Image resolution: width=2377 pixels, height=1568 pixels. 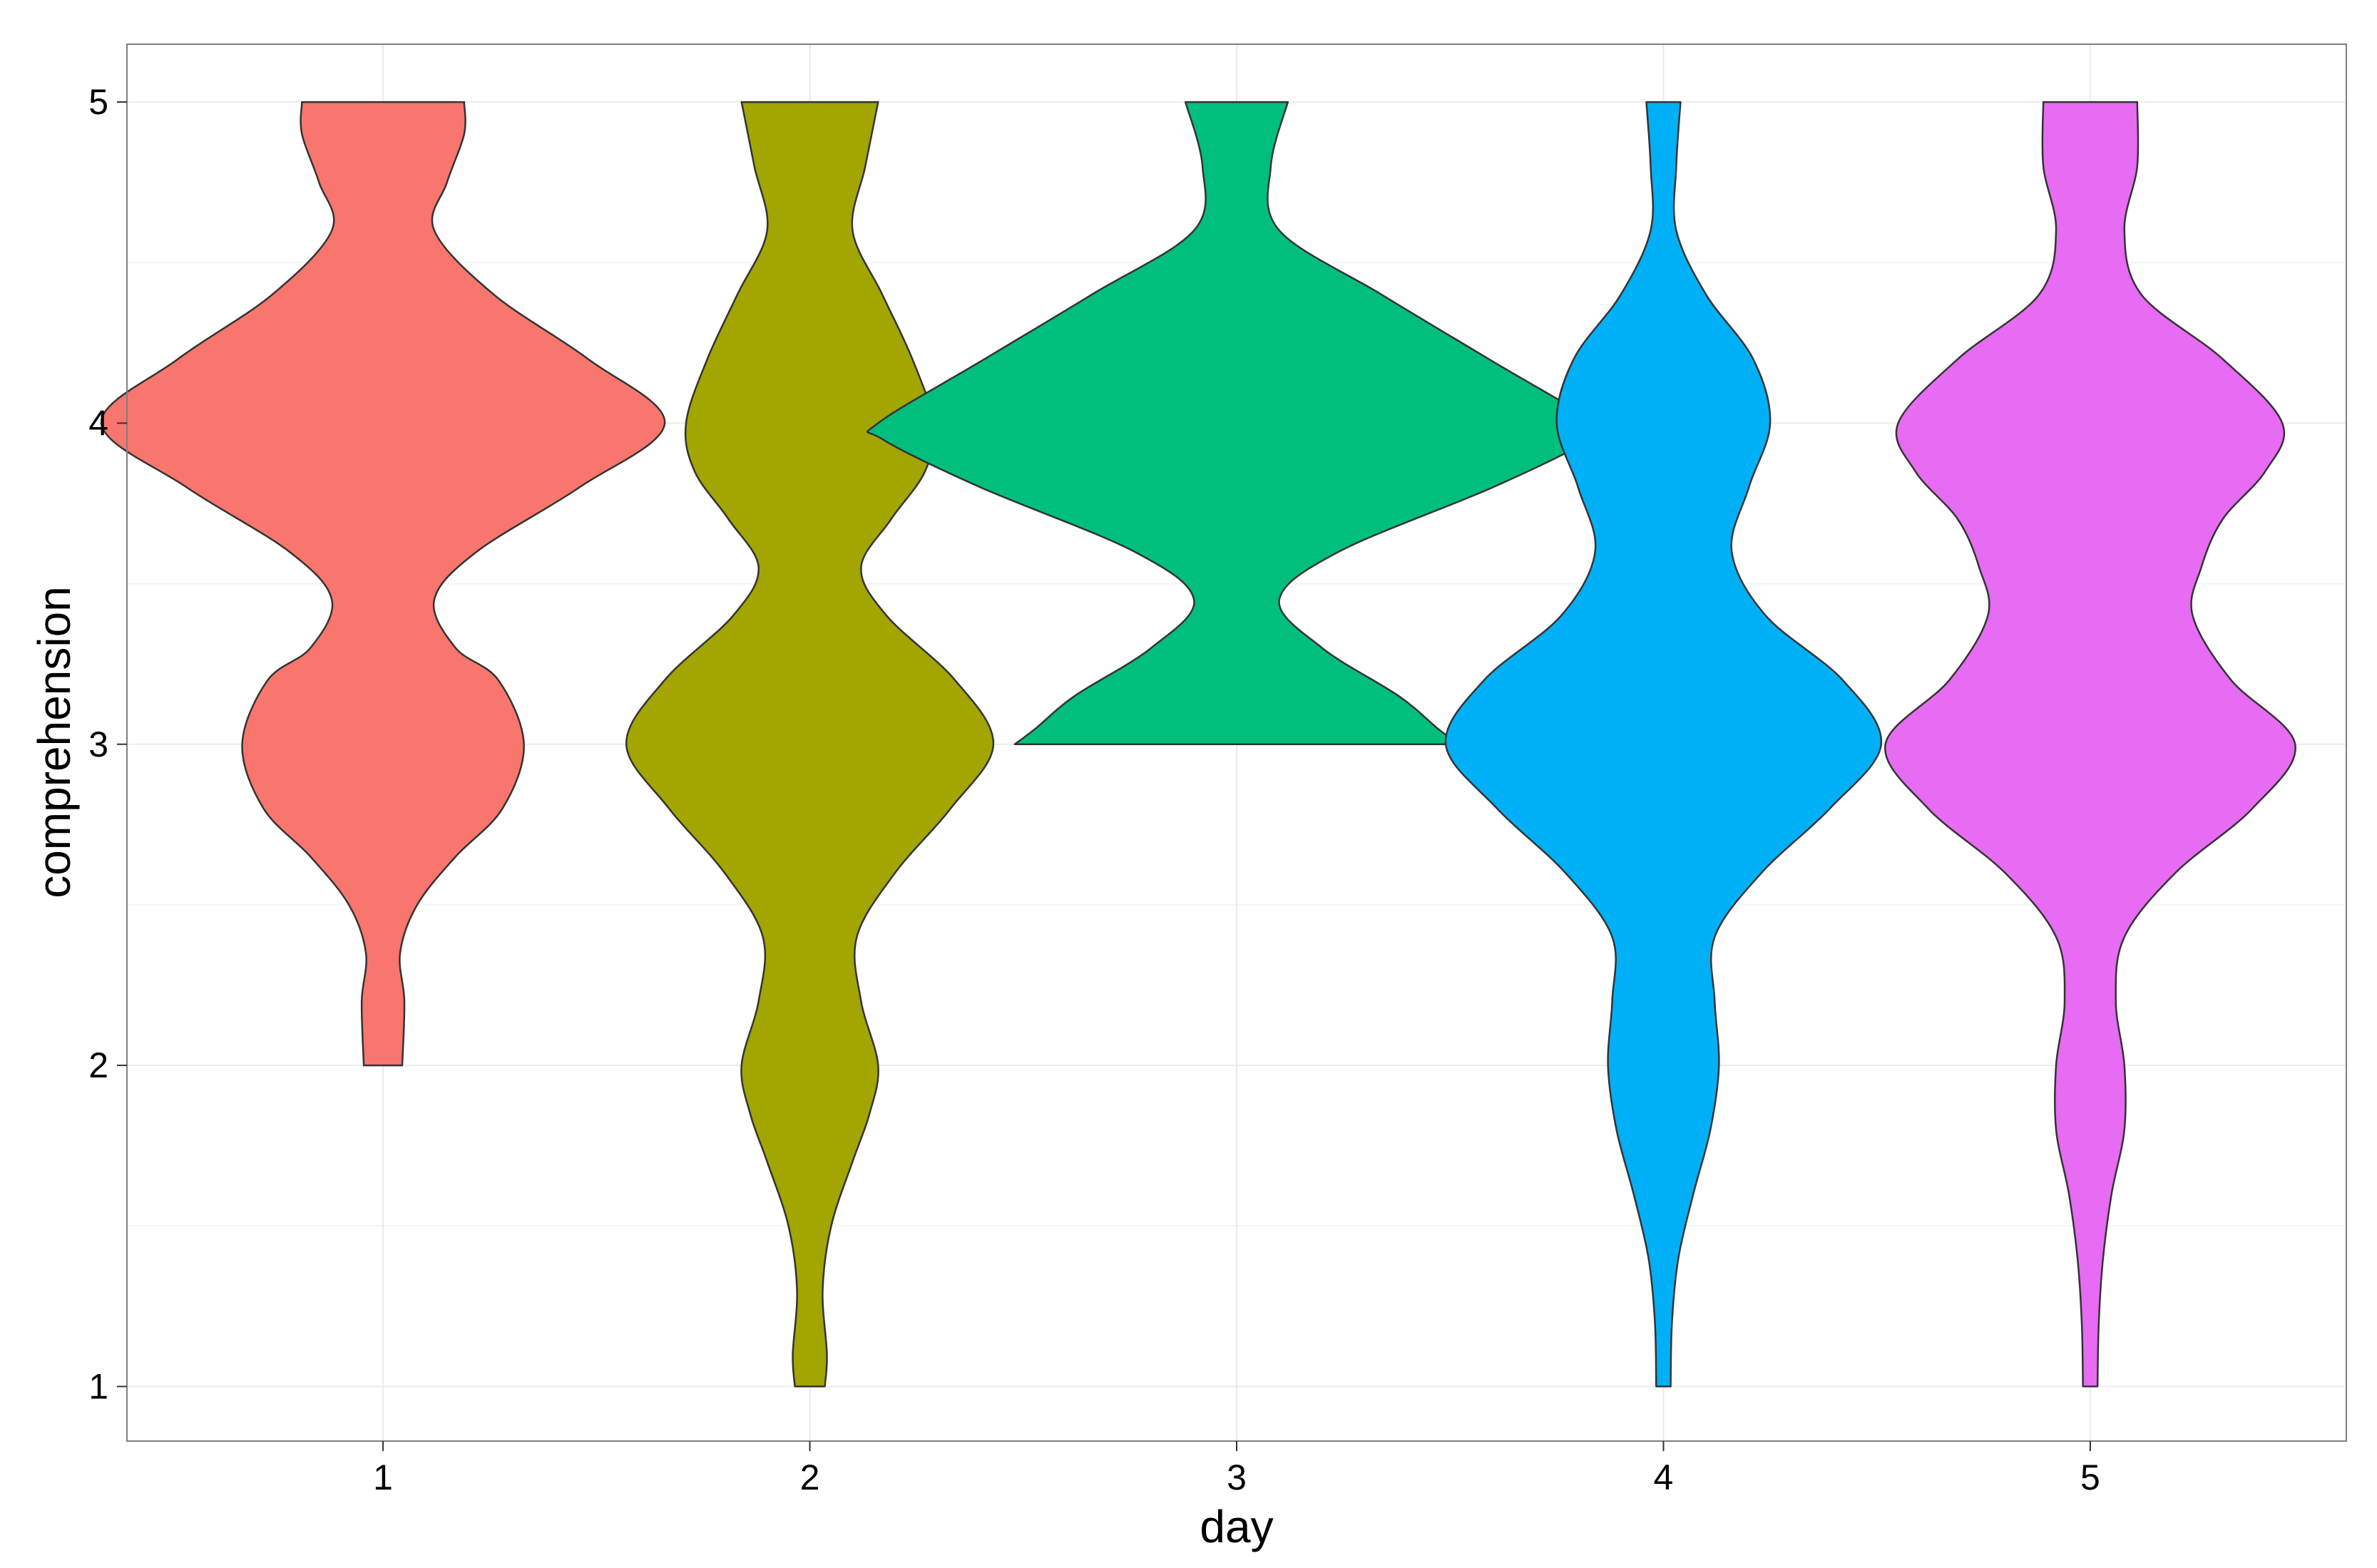 I want to click on y-tick-label: 4, so click(x=98, y=423).